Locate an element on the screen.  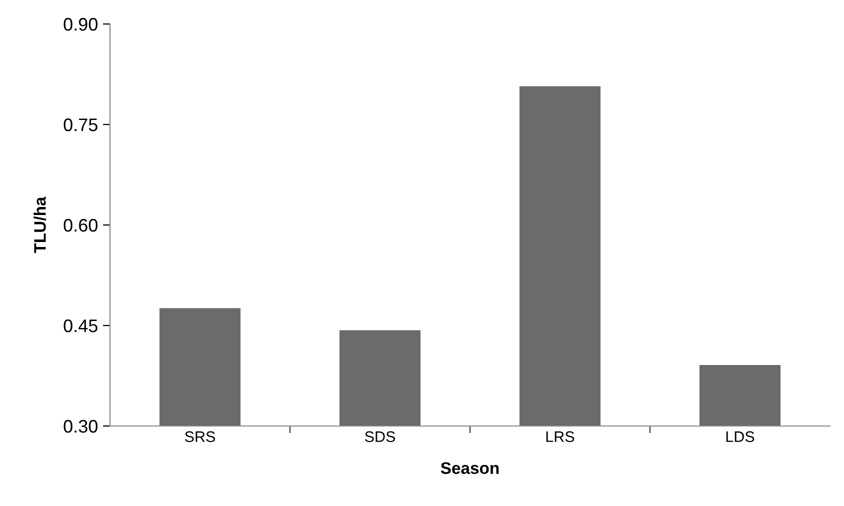
x-tick-label: SRS is located at coordinates (200, 436).